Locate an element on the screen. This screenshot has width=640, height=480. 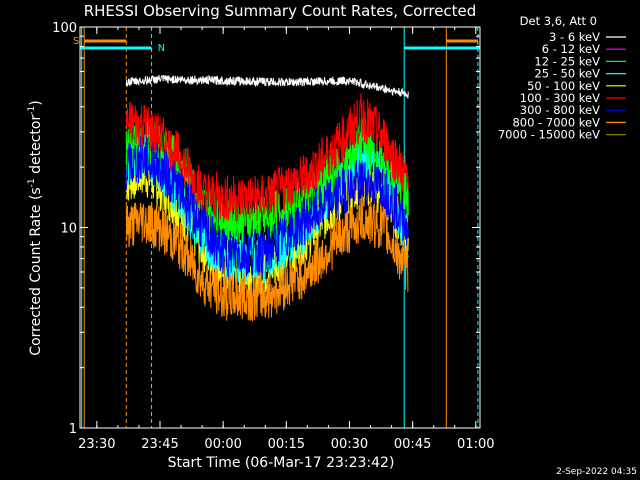
series-800to7000keV-line is located at coordinates (267, 258).